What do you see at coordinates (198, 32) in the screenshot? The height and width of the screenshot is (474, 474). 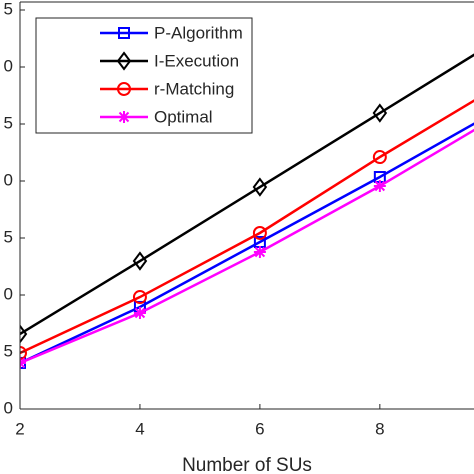 I see `legend-label: P-Algorithm` at bounding box center [198, 32].